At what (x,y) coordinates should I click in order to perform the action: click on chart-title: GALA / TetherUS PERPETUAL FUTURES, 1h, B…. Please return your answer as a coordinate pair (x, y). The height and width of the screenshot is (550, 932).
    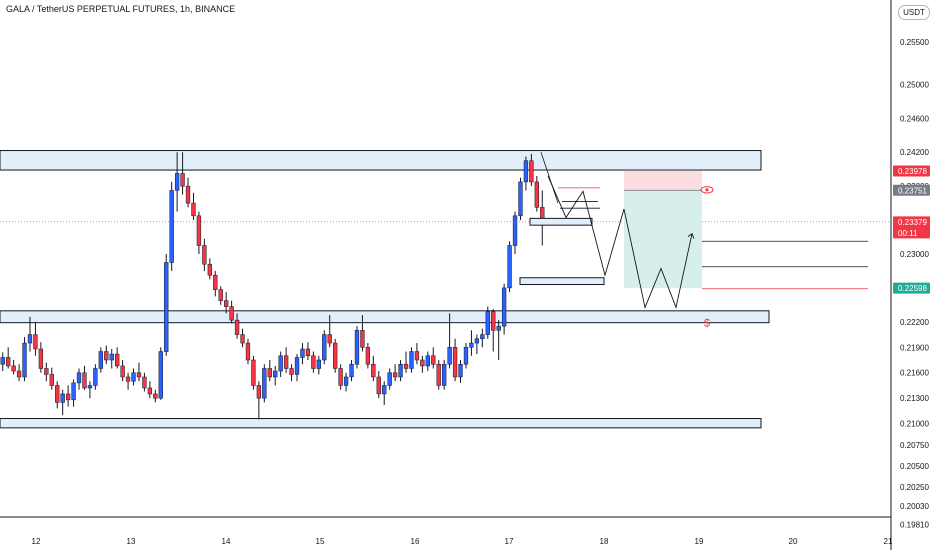
    Looking at the image, I should click on (121, 9).